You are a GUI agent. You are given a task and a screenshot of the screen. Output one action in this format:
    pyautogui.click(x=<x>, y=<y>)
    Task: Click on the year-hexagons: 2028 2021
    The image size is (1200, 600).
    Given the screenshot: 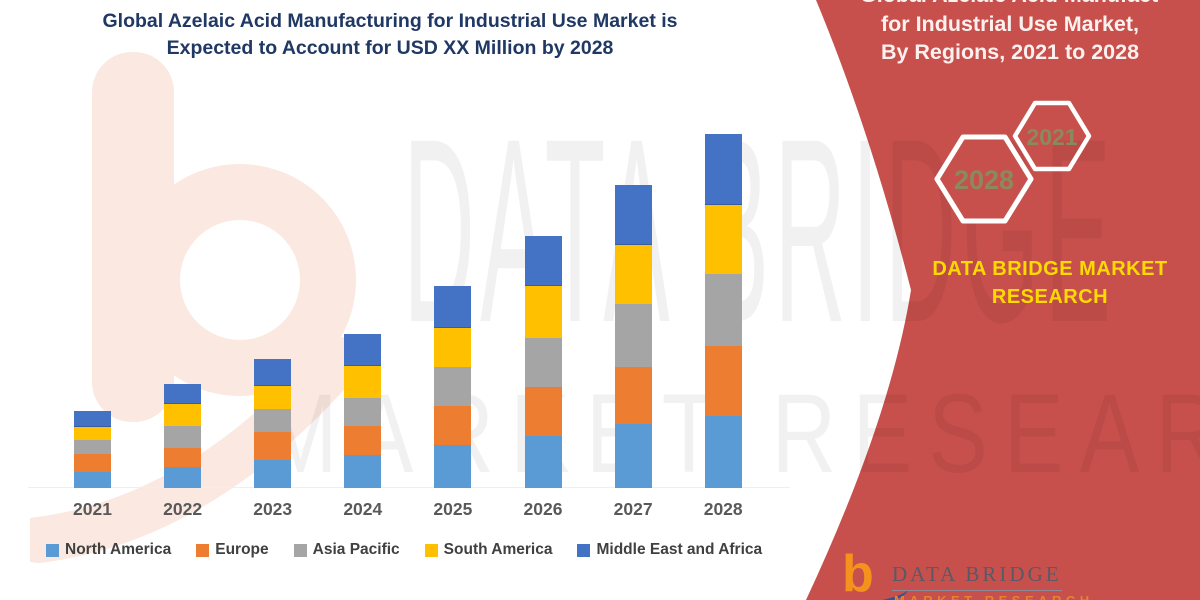 What is the action you would take?
    pyautogui.click(x=1013, y=162)
    